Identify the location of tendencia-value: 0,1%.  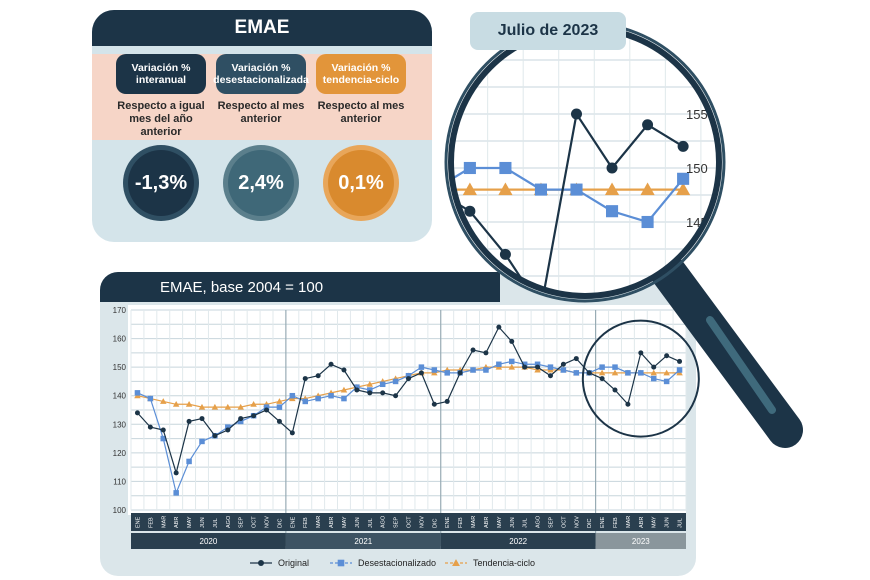
(361, 183).